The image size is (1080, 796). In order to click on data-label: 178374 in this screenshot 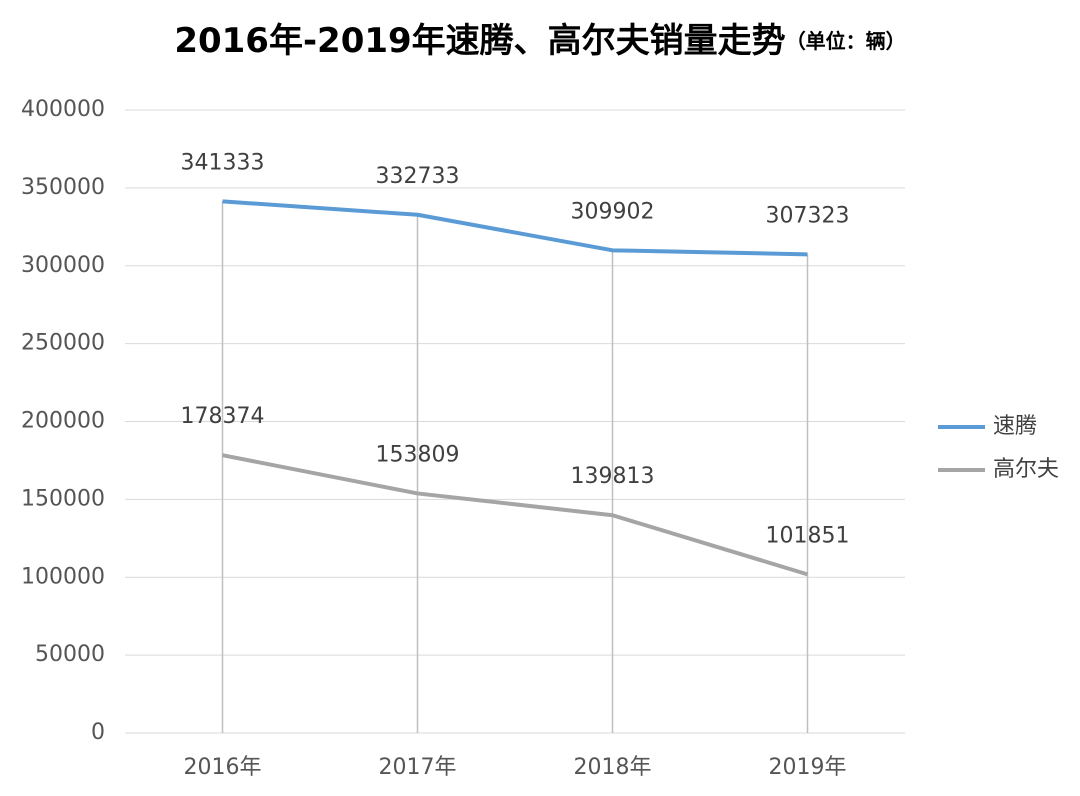, I will do `click(223, 416)`.